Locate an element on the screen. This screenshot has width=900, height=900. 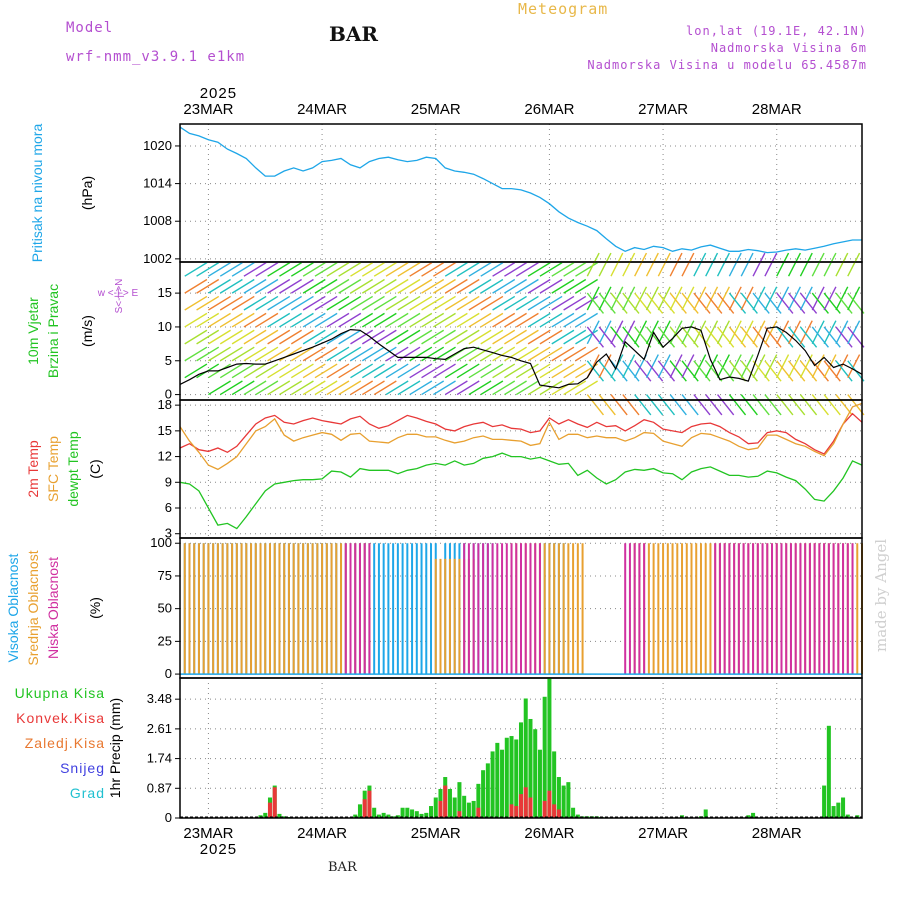
station-elevation: Nadmorska Visina 6m is located at coordinates (788, 48).